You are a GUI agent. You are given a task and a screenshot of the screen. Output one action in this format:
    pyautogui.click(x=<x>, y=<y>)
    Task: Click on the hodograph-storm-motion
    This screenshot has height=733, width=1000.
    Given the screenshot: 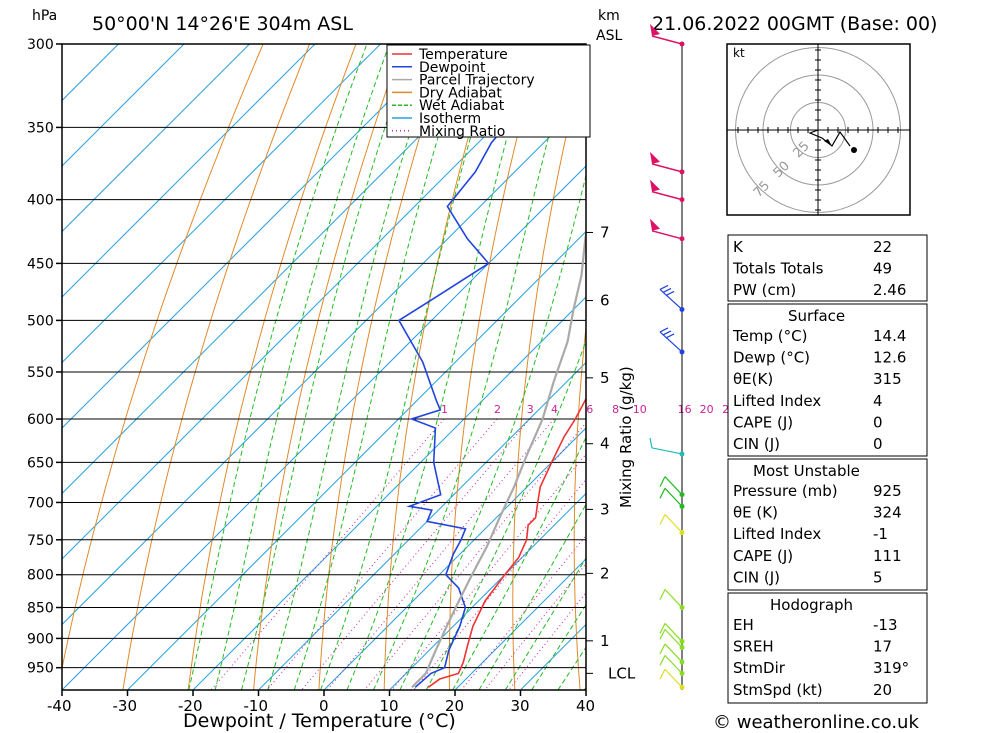 What is the action you would take?
    pyautogui.click(x=854, y=150)
    